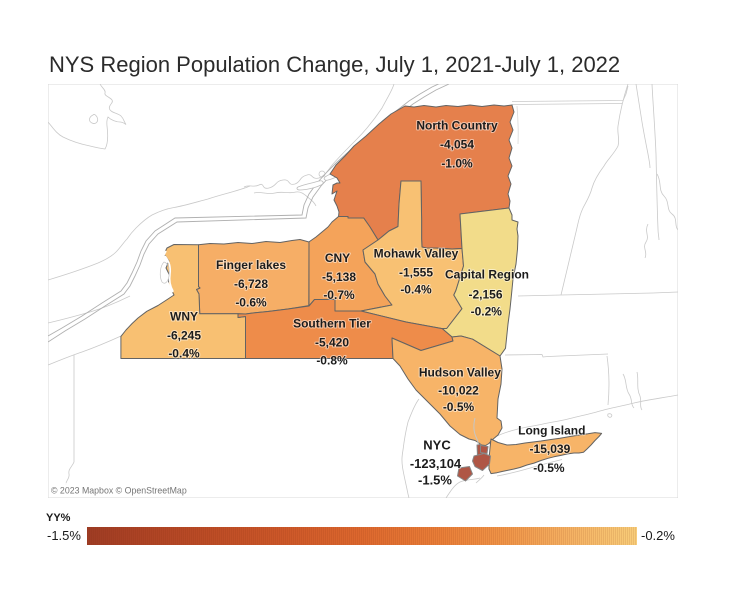  Describe the element at coordinates (332, 343) in the screenshot. I see `svg-text: -5,420` at that location.